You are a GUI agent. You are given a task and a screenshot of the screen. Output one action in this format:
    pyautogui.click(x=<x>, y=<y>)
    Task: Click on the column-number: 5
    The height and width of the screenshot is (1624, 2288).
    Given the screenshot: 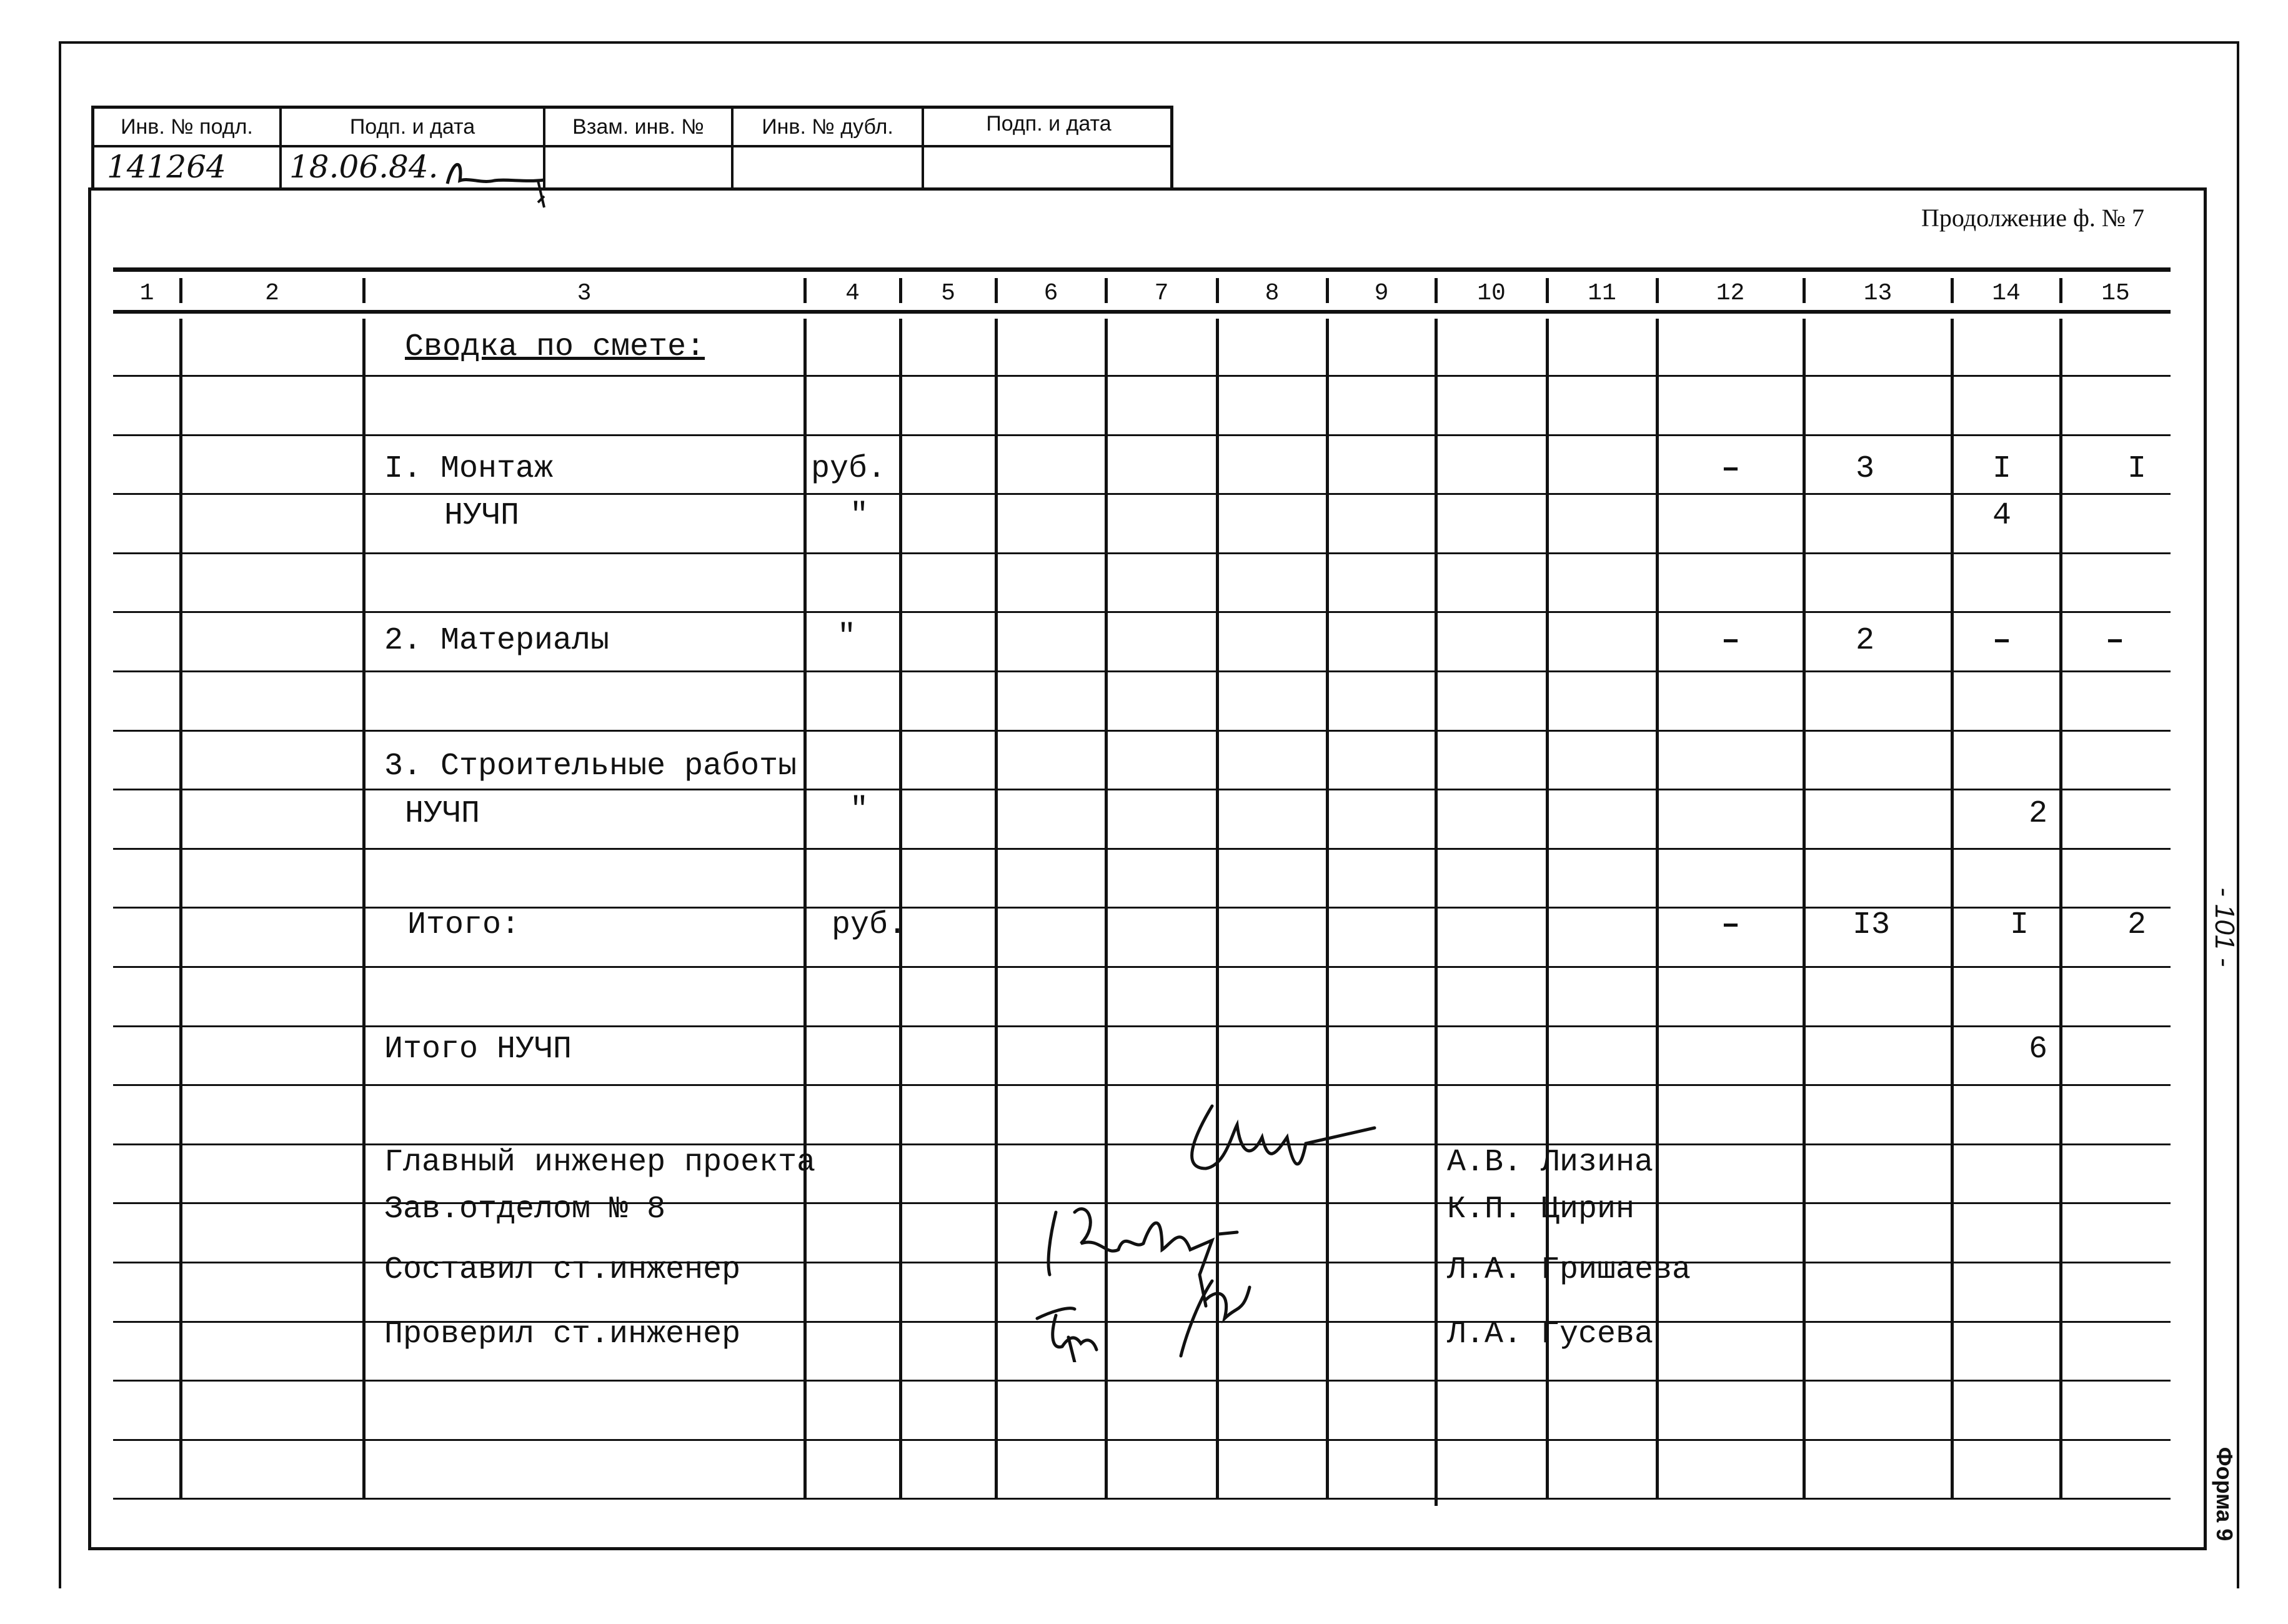 What is the action you would take?
    pyautogui.click(x=948, y=293)
    